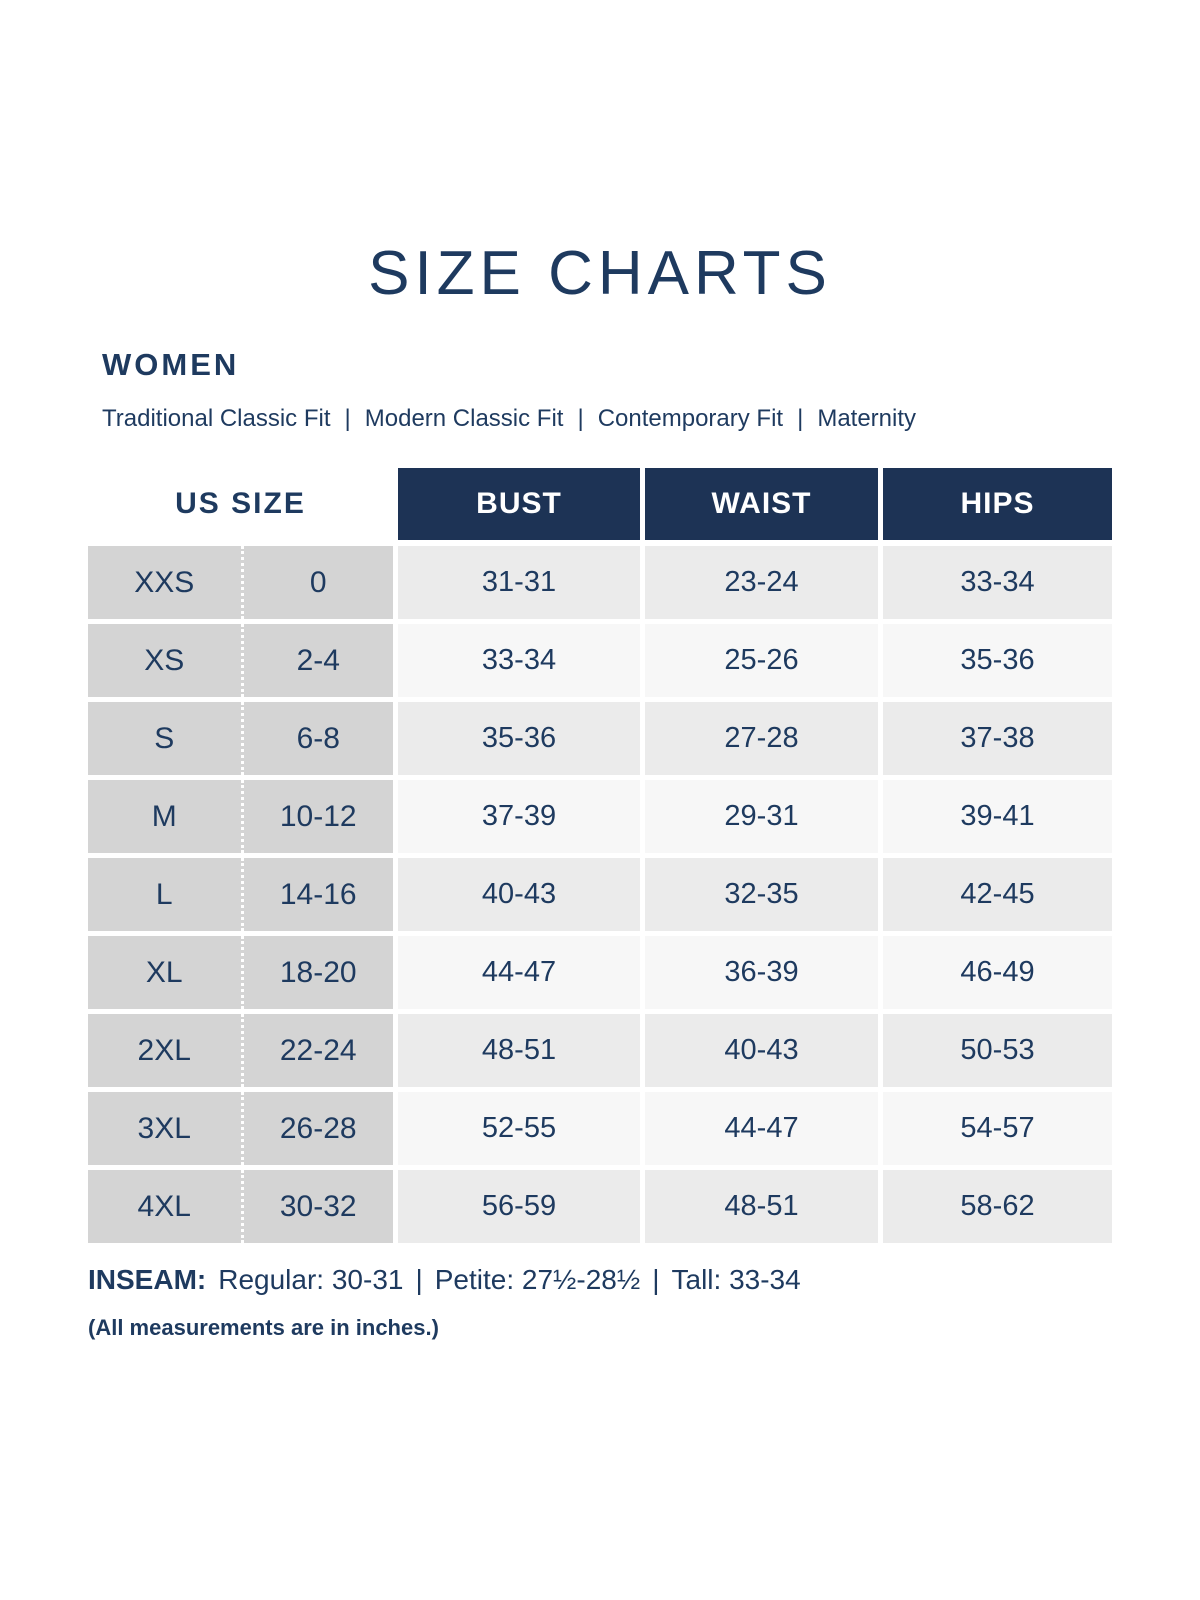  I want to click on table-row-size-cell: 4XL 30-32, so click(241, 1207).